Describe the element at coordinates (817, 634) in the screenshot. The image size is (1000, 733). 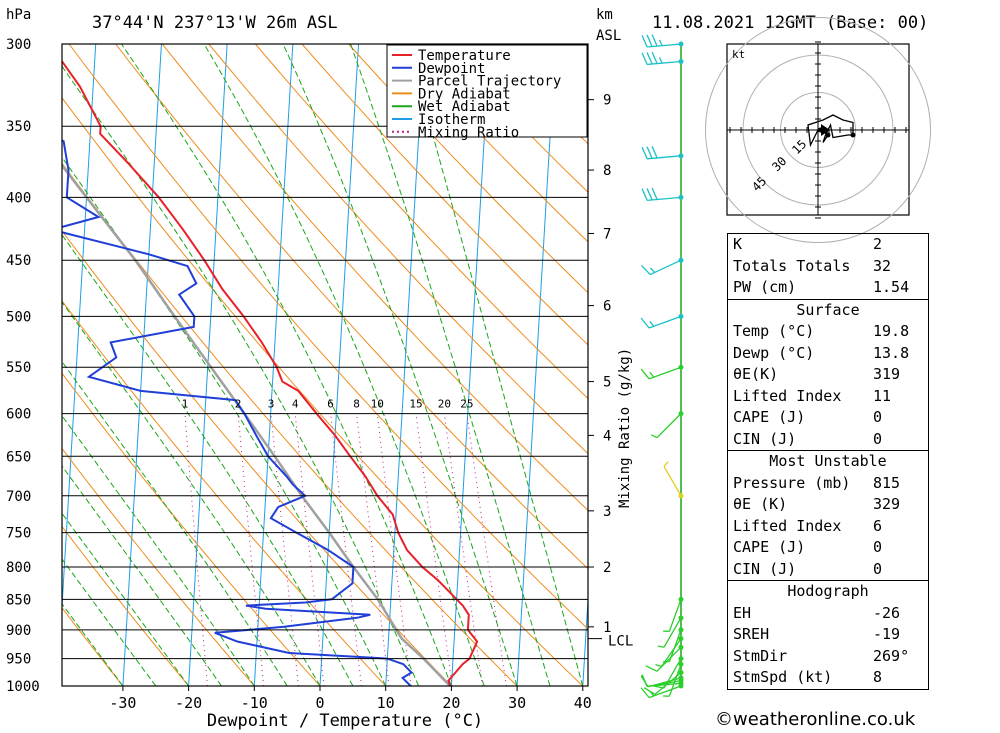
I see `hodo-row: SREH -19` at that location.